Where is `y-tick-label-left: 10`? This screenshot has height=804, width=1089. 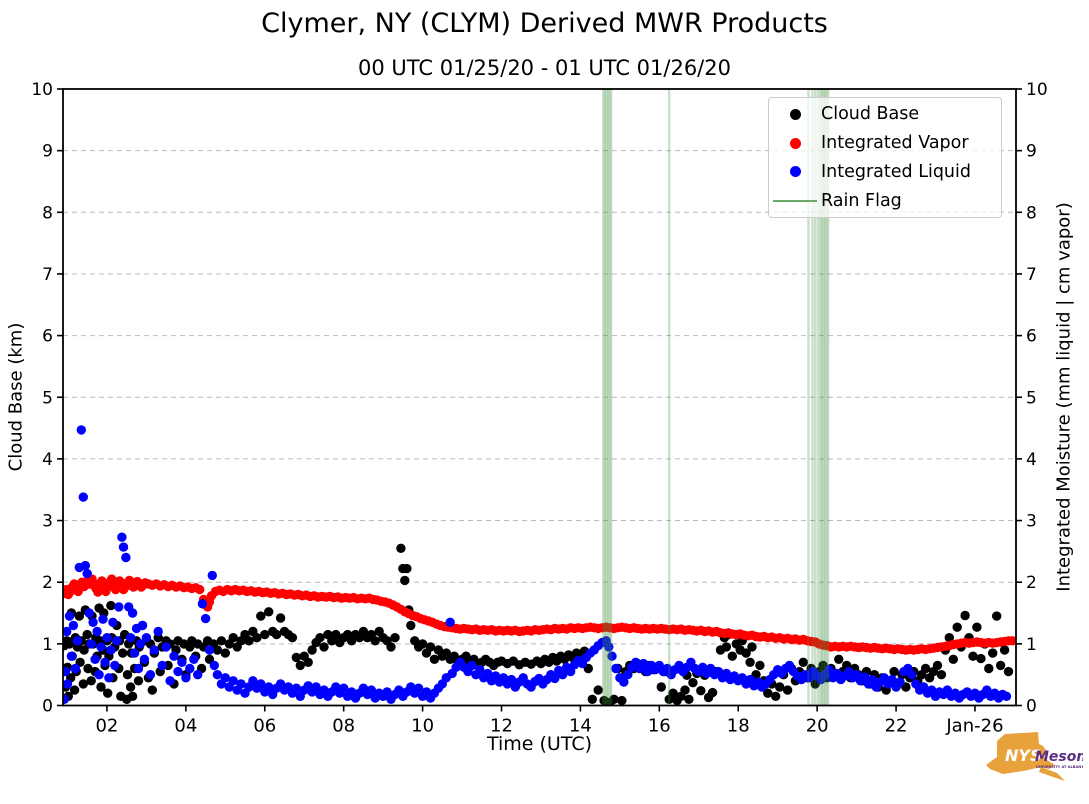
y-tick-label-left: 10 is located at coordinates (42, 90).